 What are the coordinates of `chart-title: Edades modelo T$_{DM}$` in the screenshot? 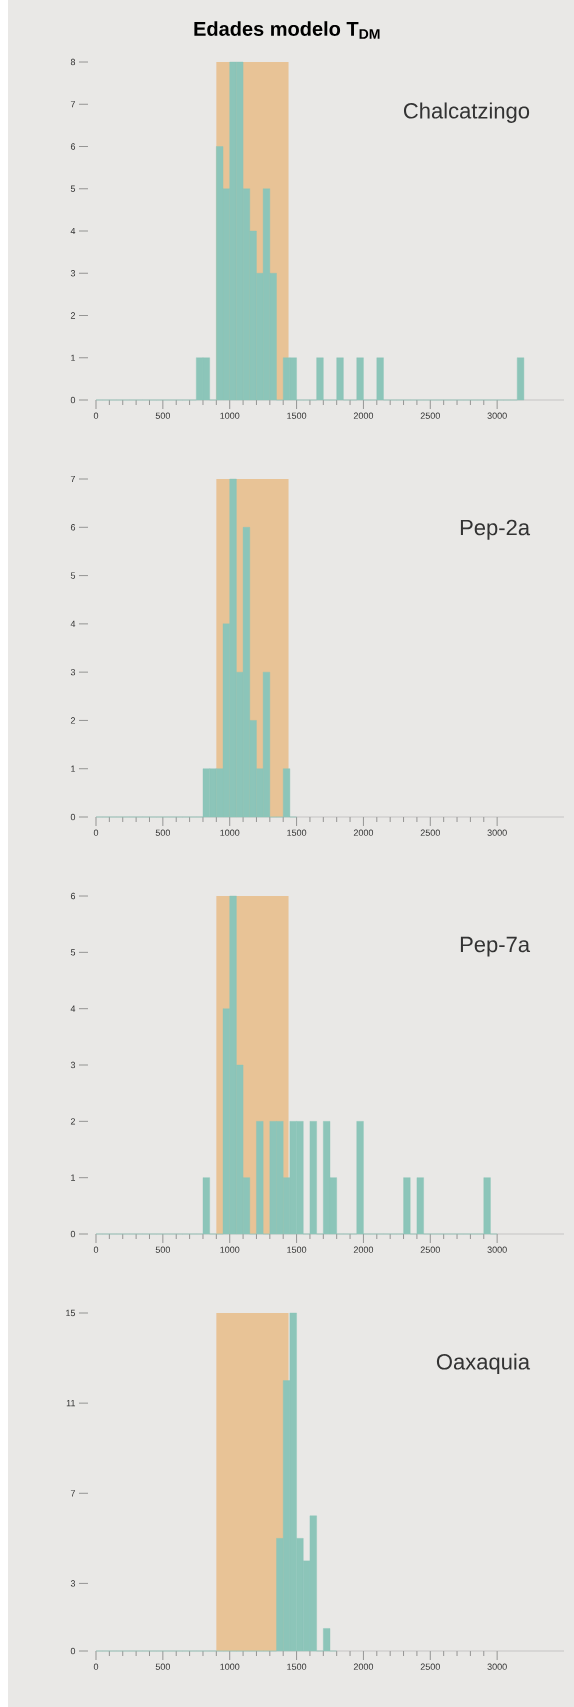 It's located at (287, 30).